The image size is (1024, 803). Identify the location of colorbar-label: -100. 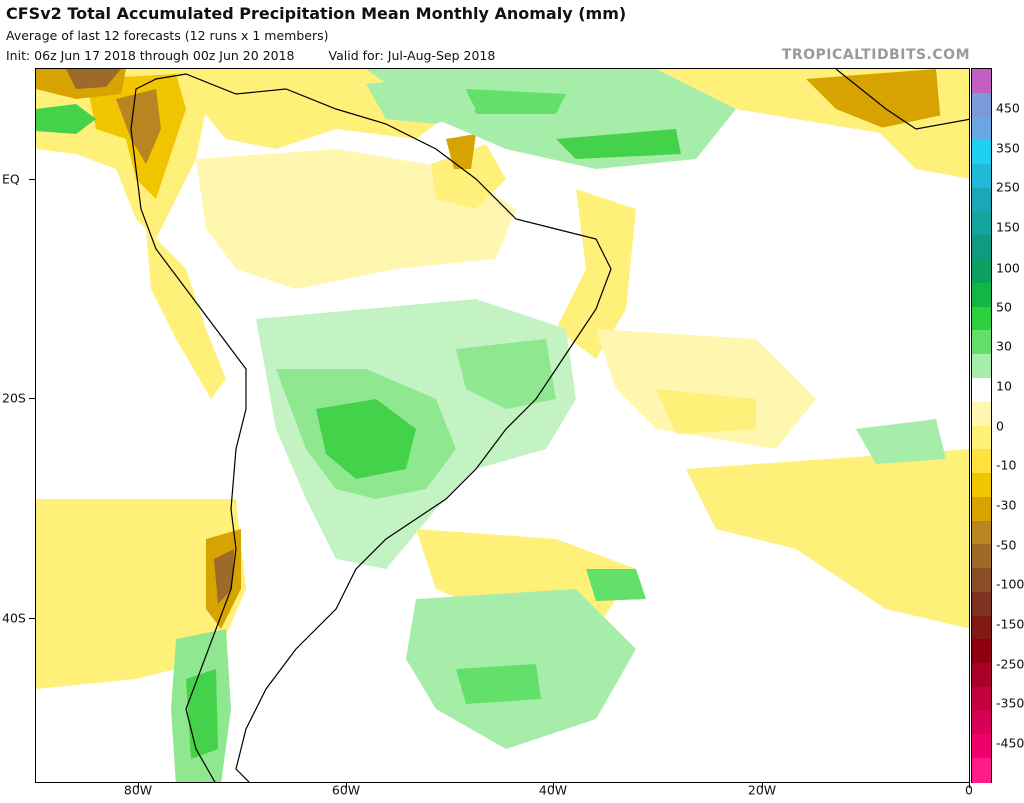
(1010, 584).